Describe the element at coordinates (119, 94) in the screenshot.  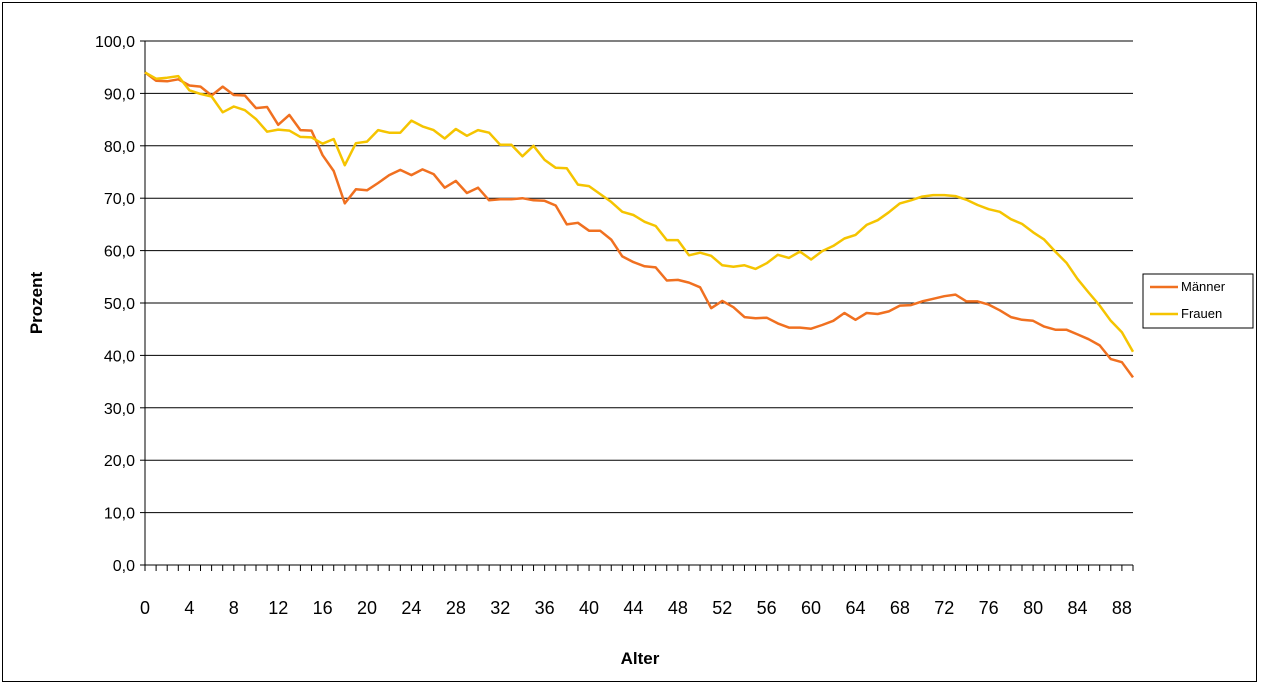
I see `y-tick-label: 90,0` at that location.